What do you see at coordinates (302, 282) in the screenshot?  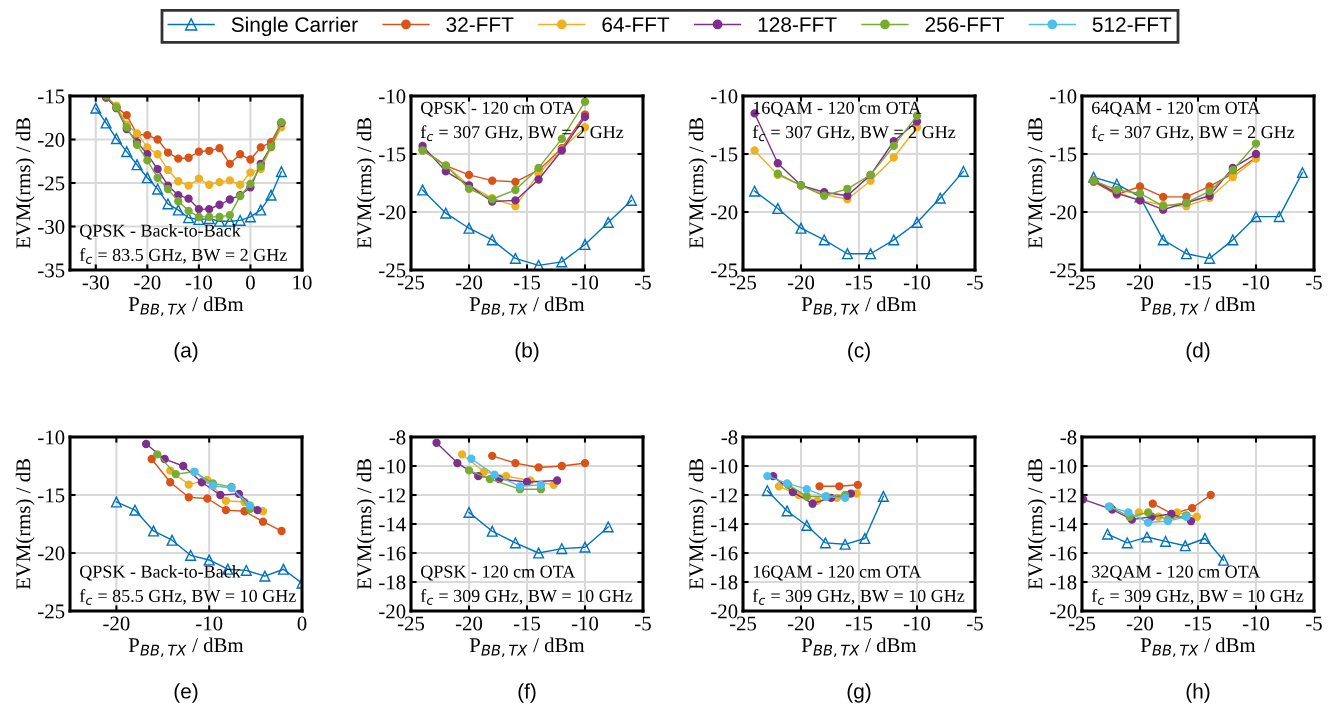 I see `x-tick-label: 10` at bounding box center [302, 282].